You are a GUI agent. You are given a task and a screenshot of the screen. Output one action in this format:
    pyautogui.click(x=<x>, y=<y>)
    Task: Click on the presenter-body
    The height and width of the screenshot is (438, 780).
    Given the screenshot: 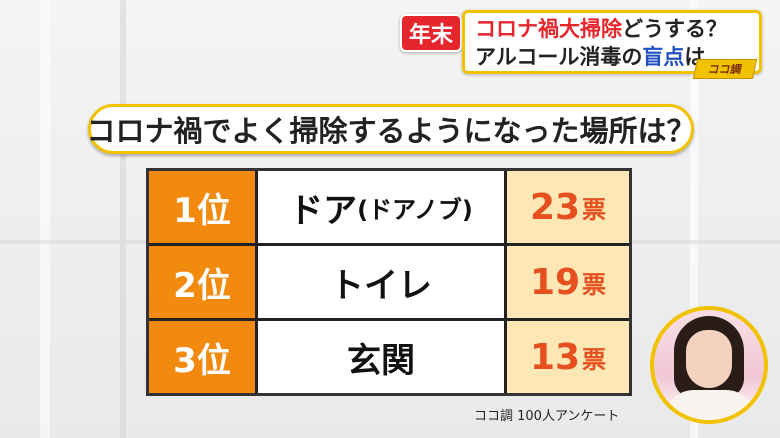 What is the action you would take?
    pyautogui.click(x=710, y=405)
    